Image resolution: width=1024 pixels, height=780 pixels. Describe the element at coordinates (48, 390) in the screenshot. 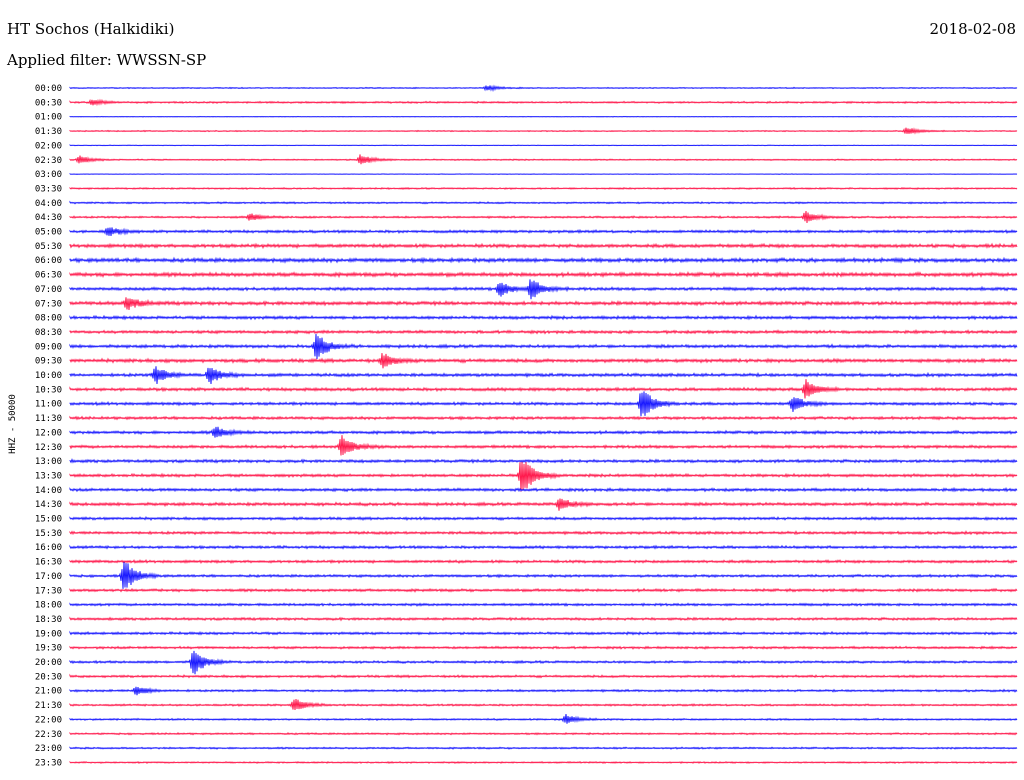

I see `row-time-label: 10:30` at that location.